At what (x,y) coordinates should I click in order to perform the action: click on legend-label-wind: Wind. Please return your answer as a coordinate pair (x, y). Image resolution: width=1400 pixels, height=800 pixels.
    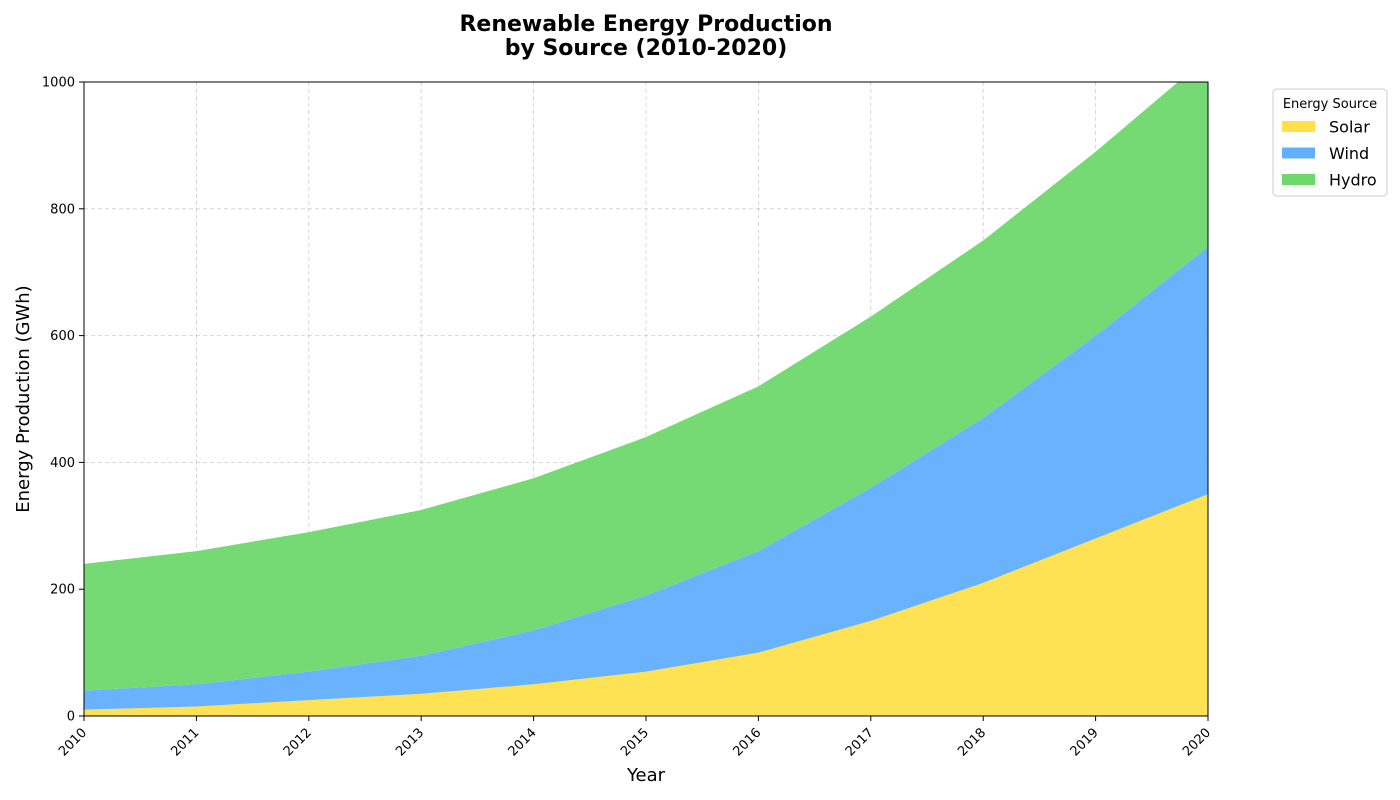
    Looking at the image, I should click on (1349, 153).